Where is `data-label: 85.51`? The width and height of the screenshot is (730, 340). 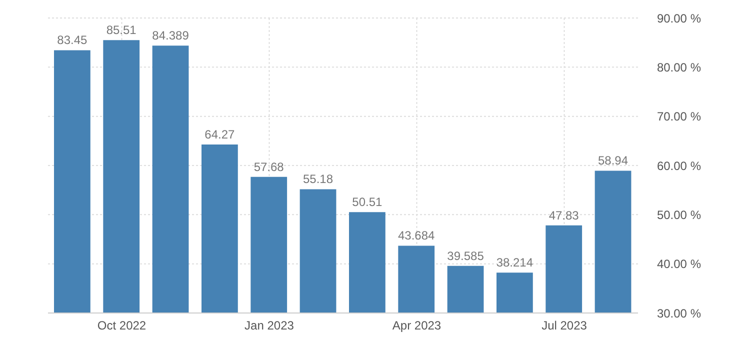
data-label: 85.51 is located at coordinates (121, 30).